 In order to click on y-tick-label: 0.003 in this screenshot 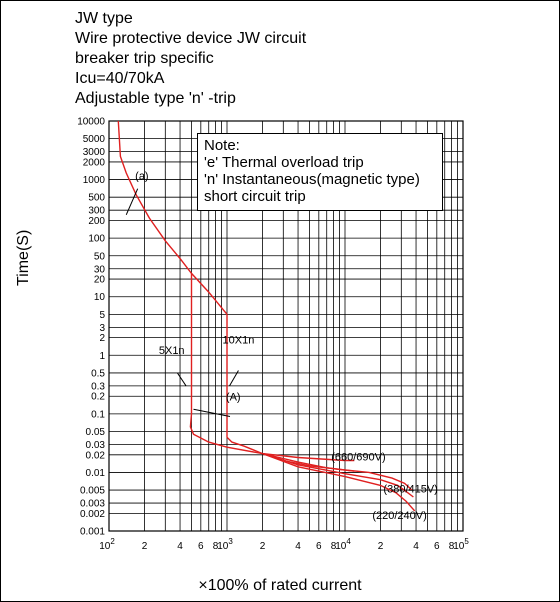, I will do `click(92, 504)`.